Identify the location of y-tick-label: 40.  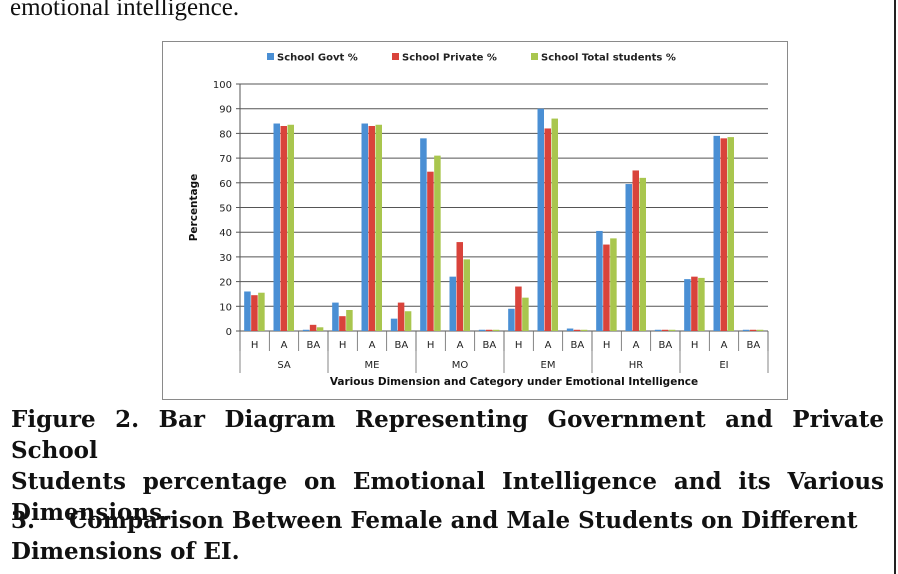
(225, 233).